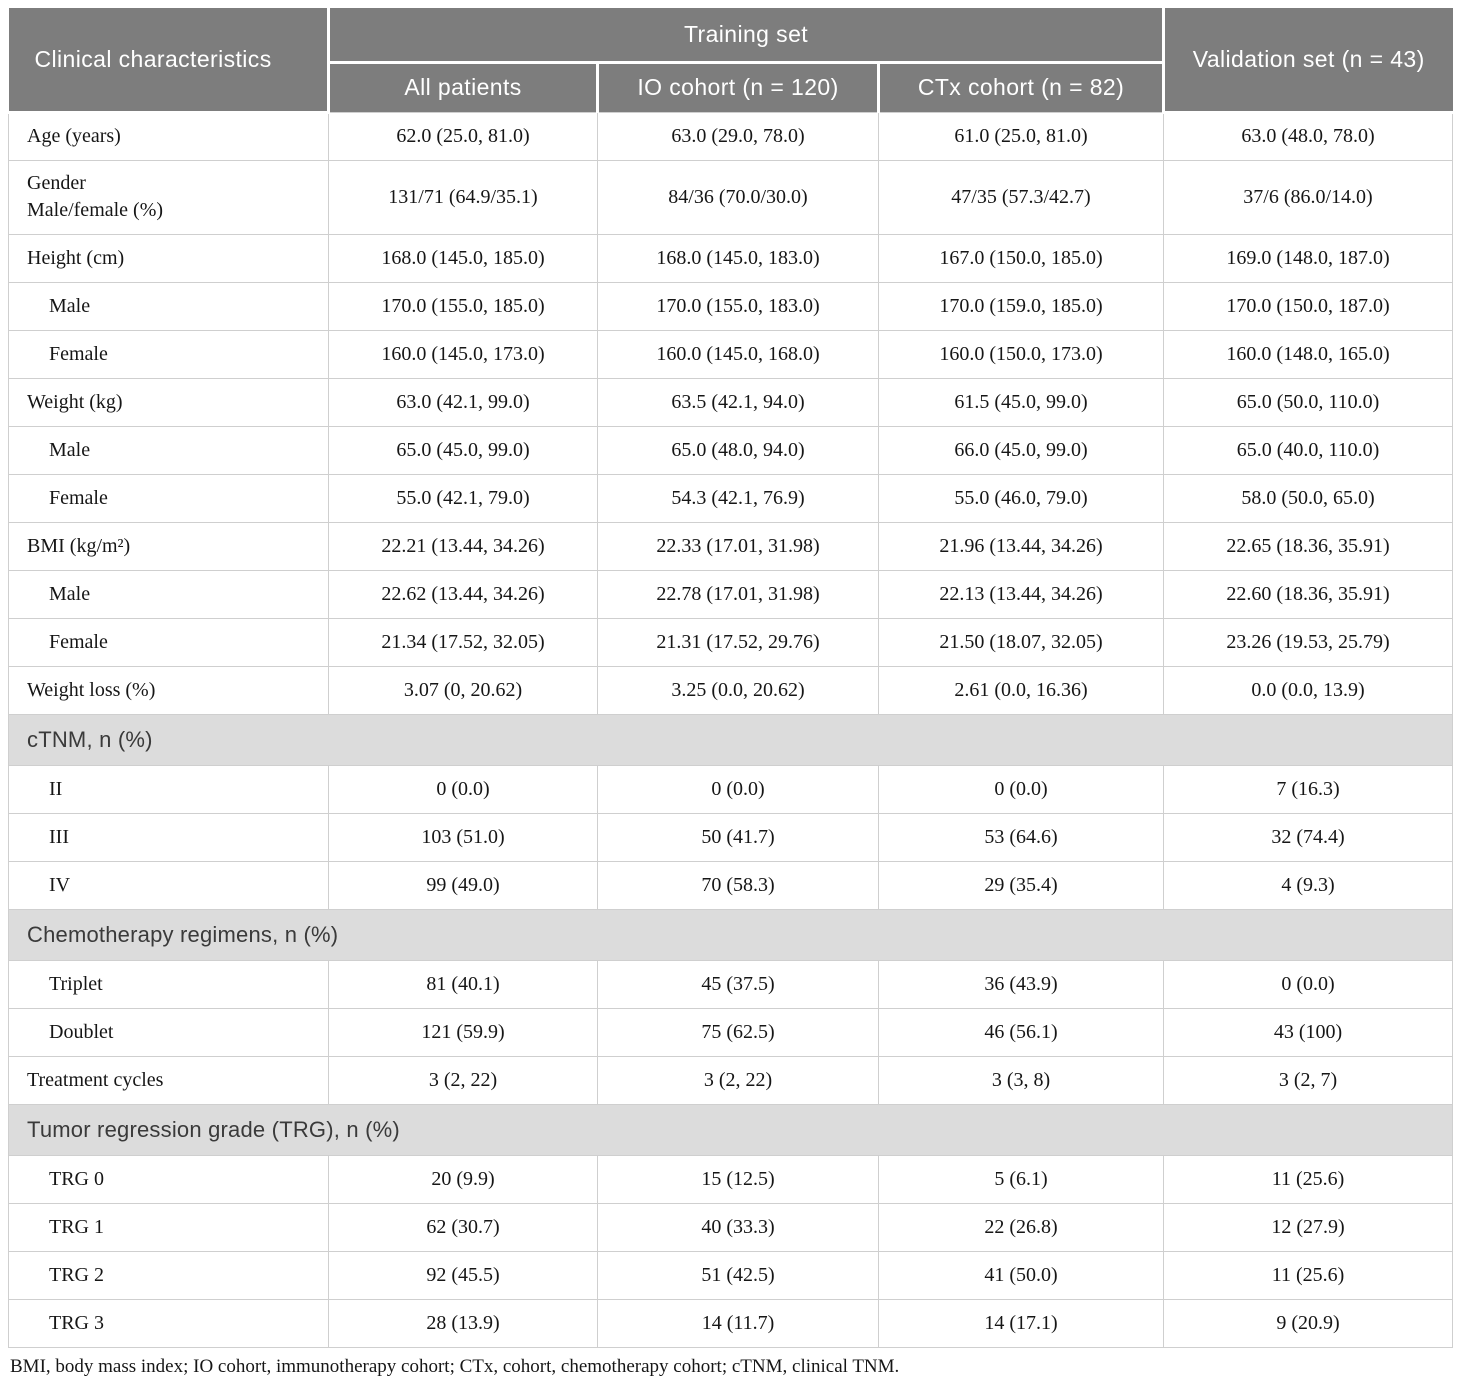 The height and width of the screenshot is (1389, 1460). What do you see at coordinates (738, 885) in the screenshot?
I see `cell-value: 70 (58.3)` at bounding box center [738, 885].